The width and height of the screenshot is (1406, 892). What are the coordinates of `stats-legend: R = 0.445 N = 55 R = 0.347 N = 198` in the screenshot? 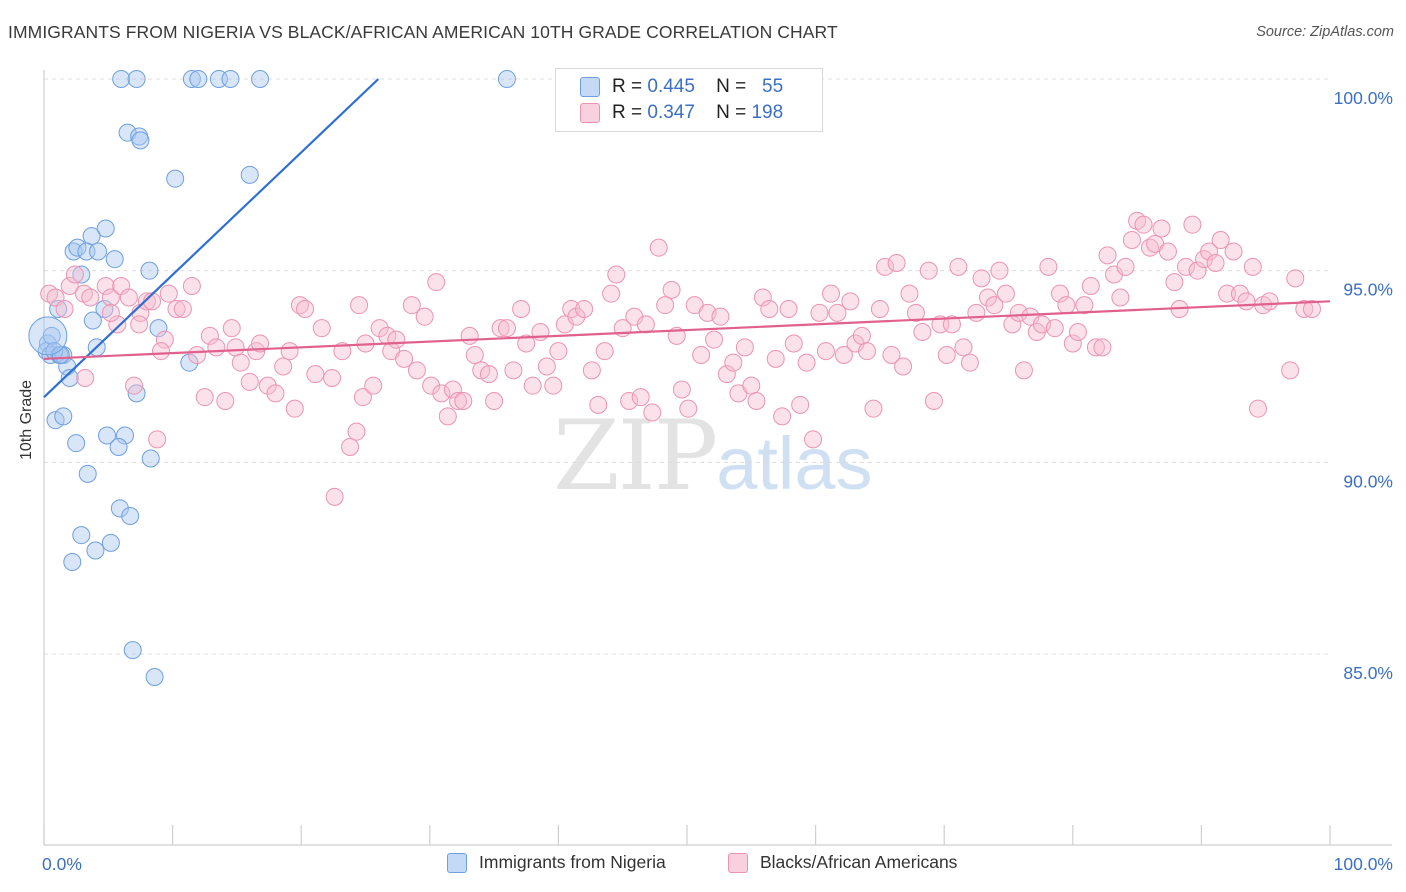 It's located at (689, 100).